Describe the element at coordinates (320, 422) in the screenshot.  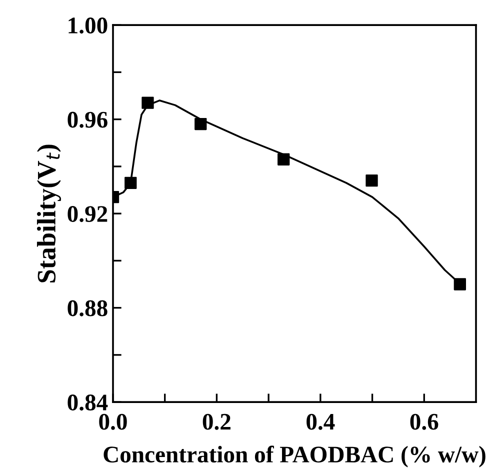
I see `x-tick-label: 0.4` at that location.